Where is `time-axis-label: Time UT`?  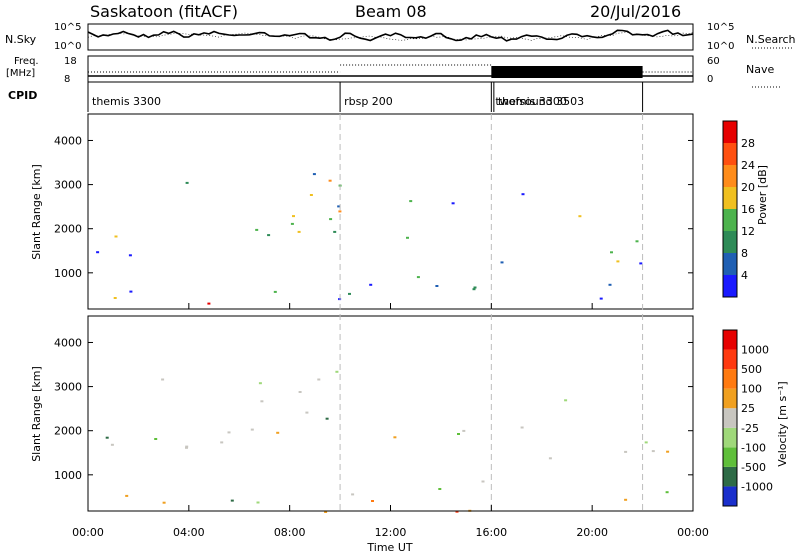 time-axis-label: Time UT is located at coordinates (389, 547).